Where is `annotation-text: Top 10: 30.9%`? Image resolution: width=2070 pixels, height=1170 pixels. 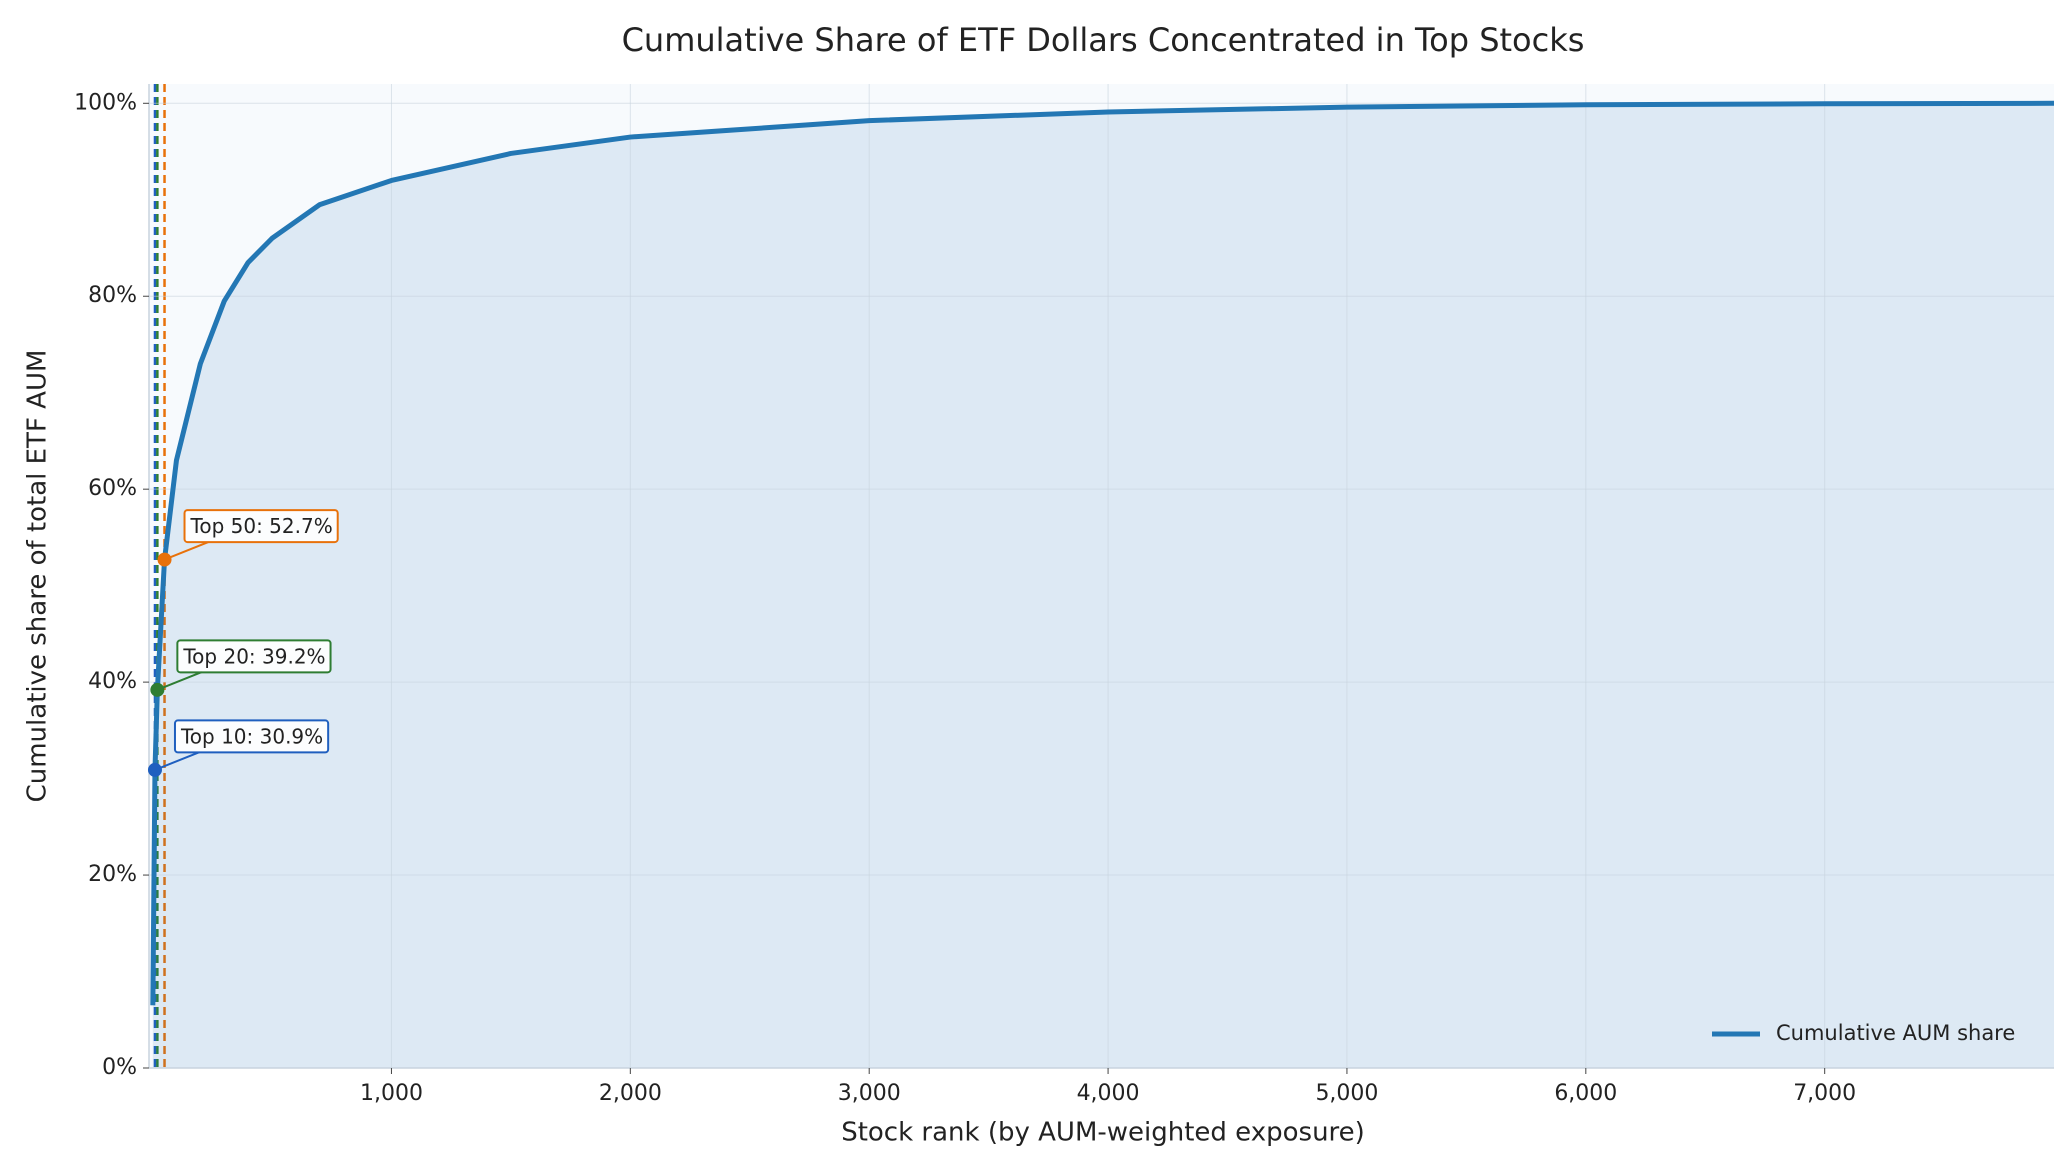
annotation-text: Top 10: 30.9% is located at coordinates (251, 736).